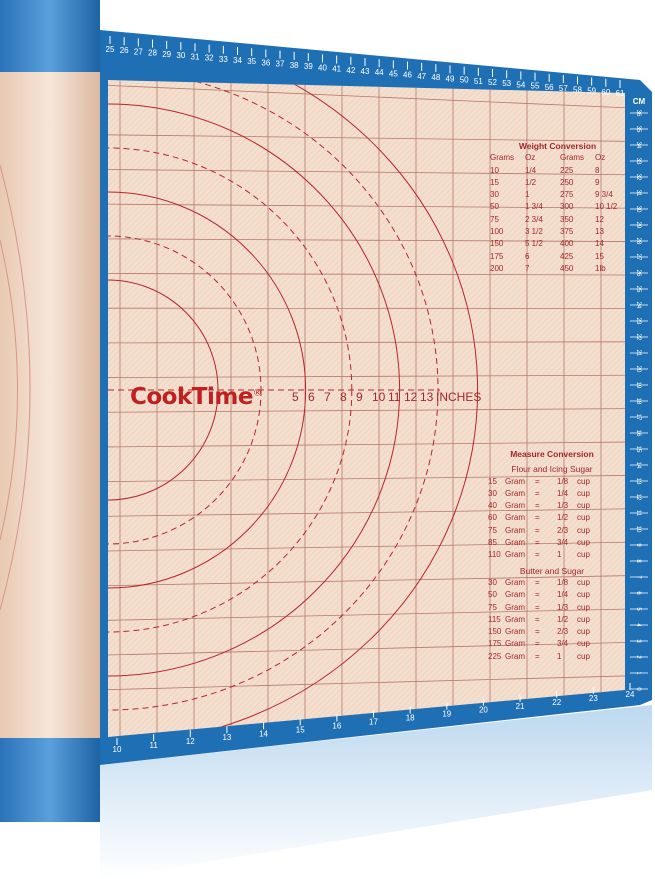  Describe the element at coordinates (638, 289) in the screenshot. I see `right-ruler-label: 25` at that location.